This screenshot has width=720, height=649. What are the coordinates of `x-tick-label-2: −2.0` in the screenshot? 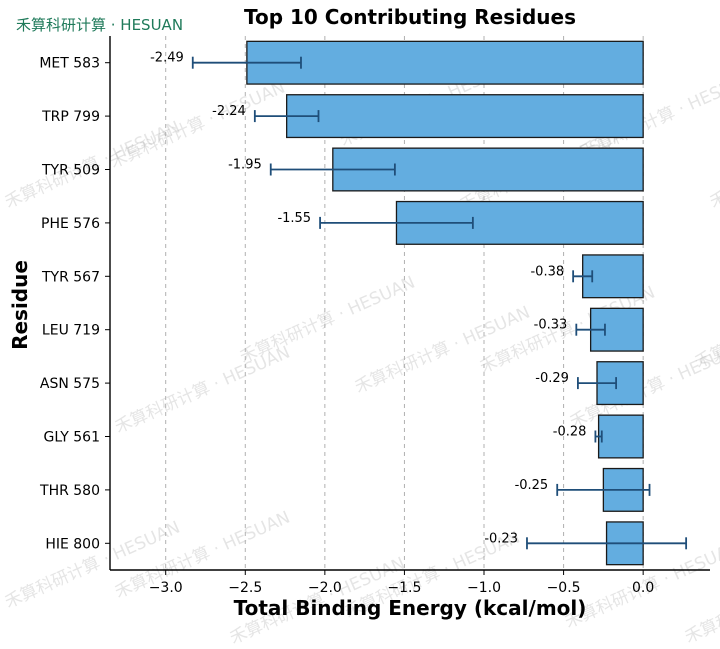 It's located at (325, 588).